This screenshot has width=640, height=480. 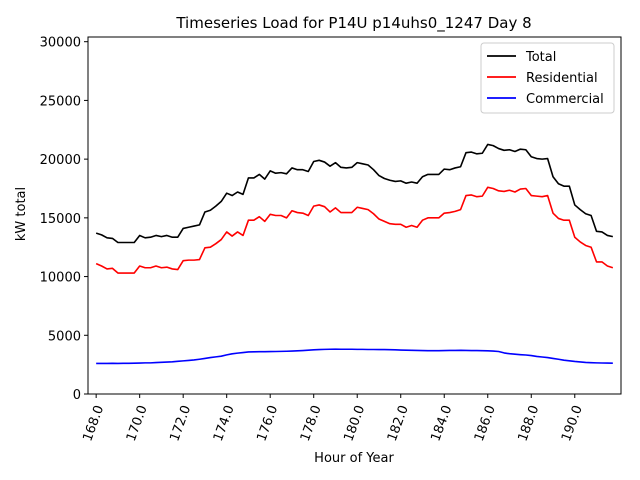 What do you see at coordinates (562, 78) in the screenshot?
I see `legend-label-residential: Residential` at bounding box center [562, 78].